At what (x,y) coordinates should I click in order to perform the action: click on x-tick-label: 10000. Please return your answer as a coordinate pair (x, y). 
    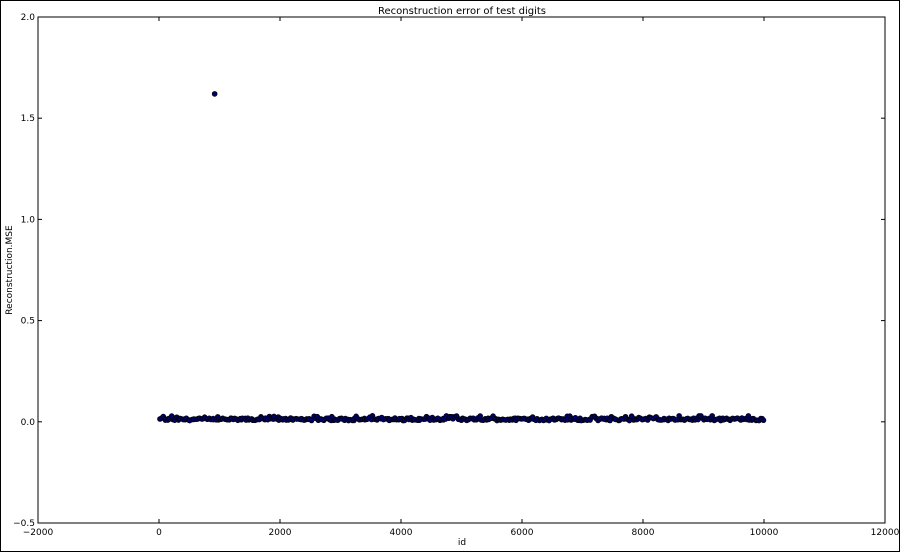
    Looking at the image, I should click on (764, 533).